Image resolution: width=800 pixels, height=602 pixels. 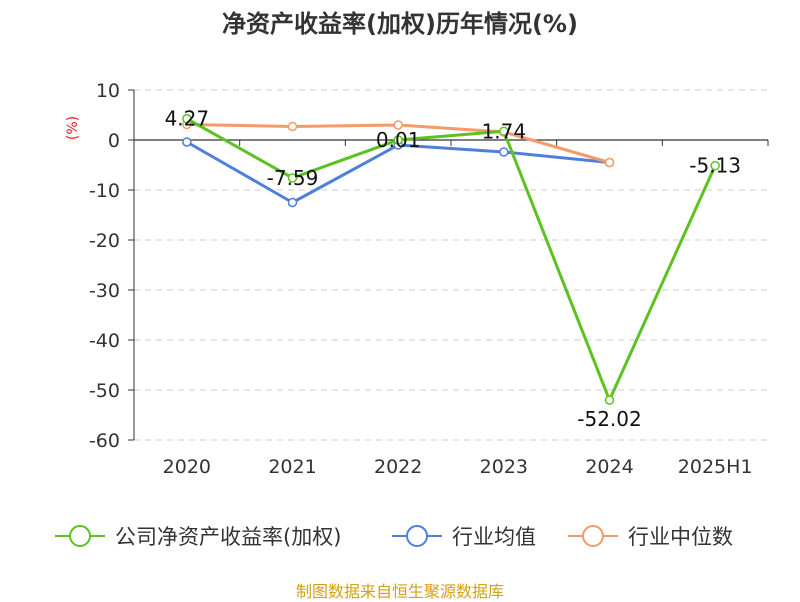 What do you see at coordinates (494, 537) in the screenshot?
I see `legend-label: 行业均值` at bounding box center [494, 537].